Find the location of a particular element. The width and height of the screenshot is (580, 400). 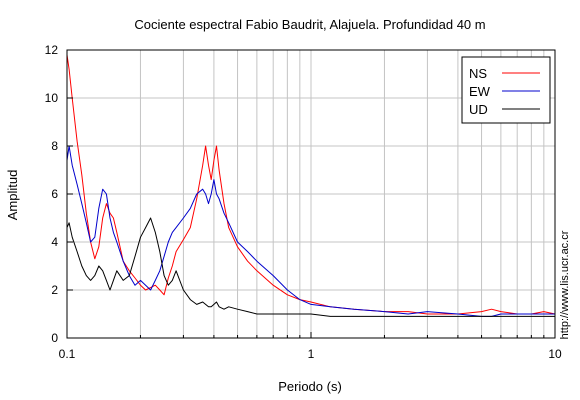

x-tick-label: 1 is located at coordinates (311, 354).